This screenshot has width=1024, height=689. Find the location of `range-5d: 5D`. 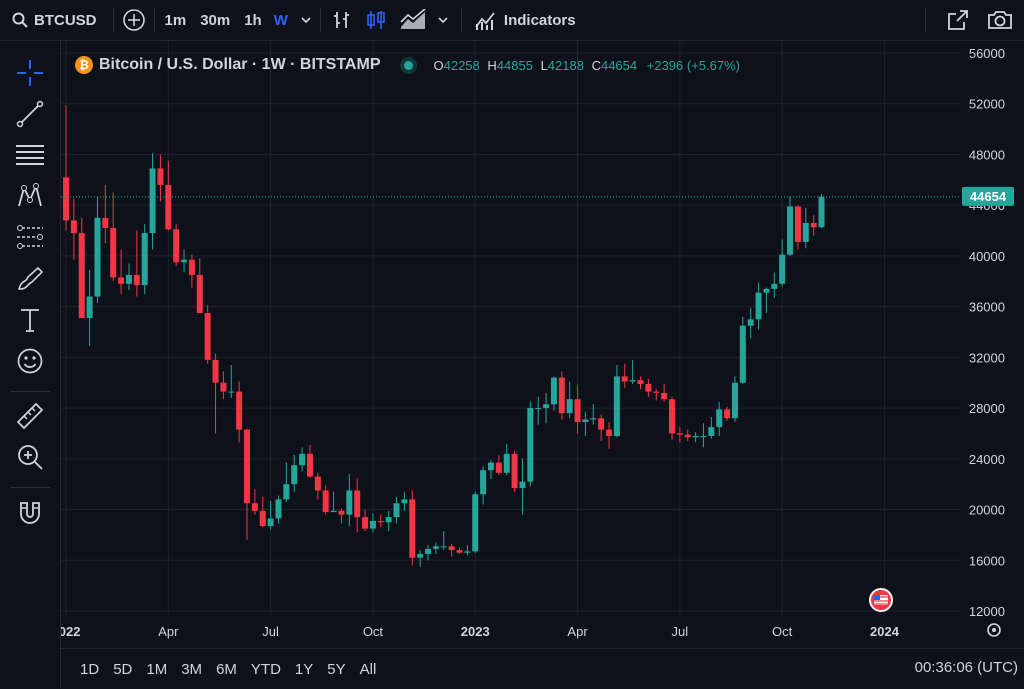

range-5d: 5D is located at coordinates (123, 669).